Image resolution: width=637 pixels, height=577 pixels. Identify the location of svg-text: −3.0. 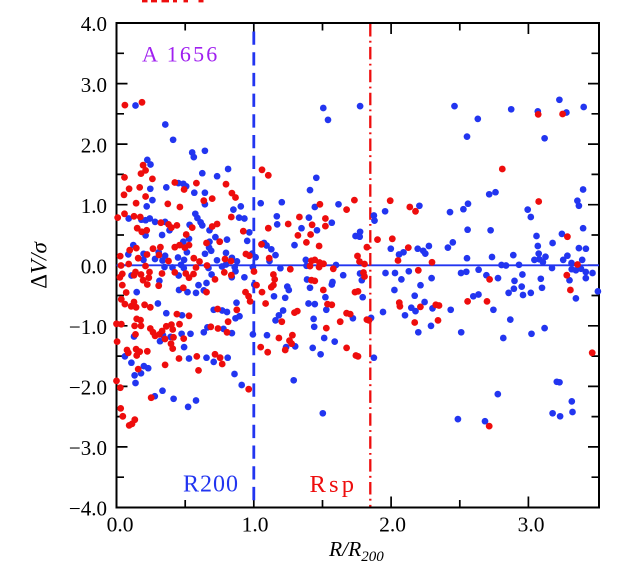
(88, 448).